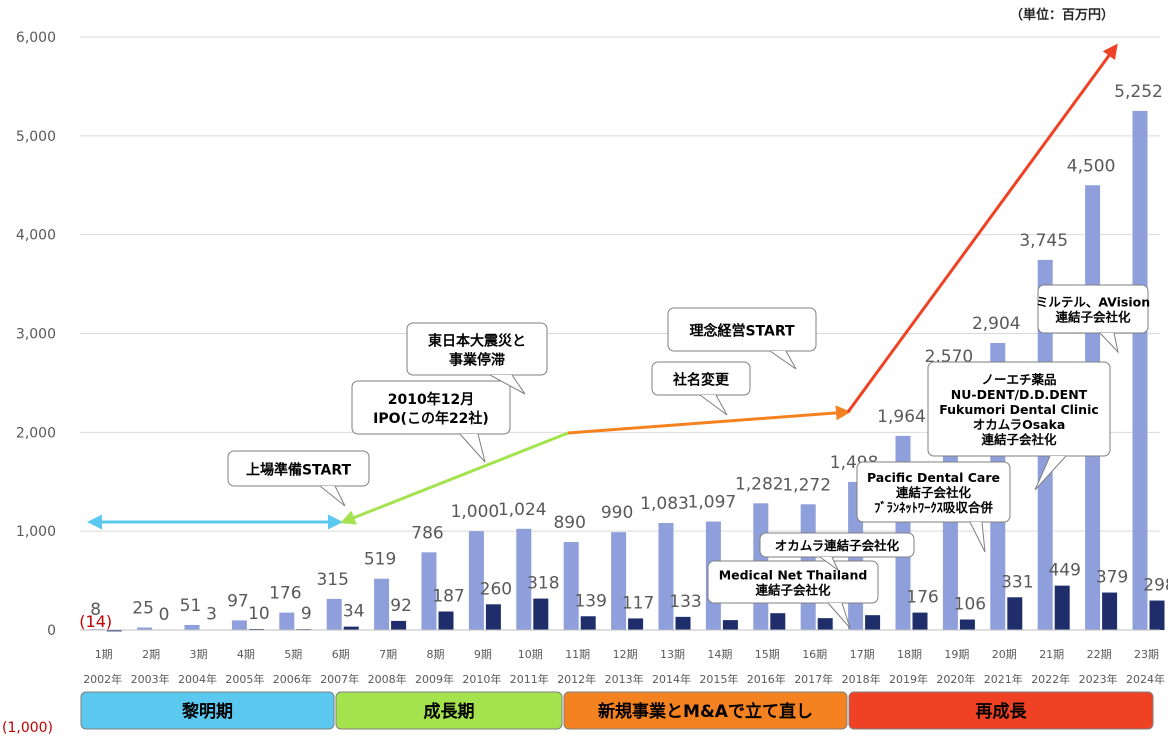 This screenshot has width=1168, height=737. I want to click on x-tick-label: 4期, so click(246, 654).